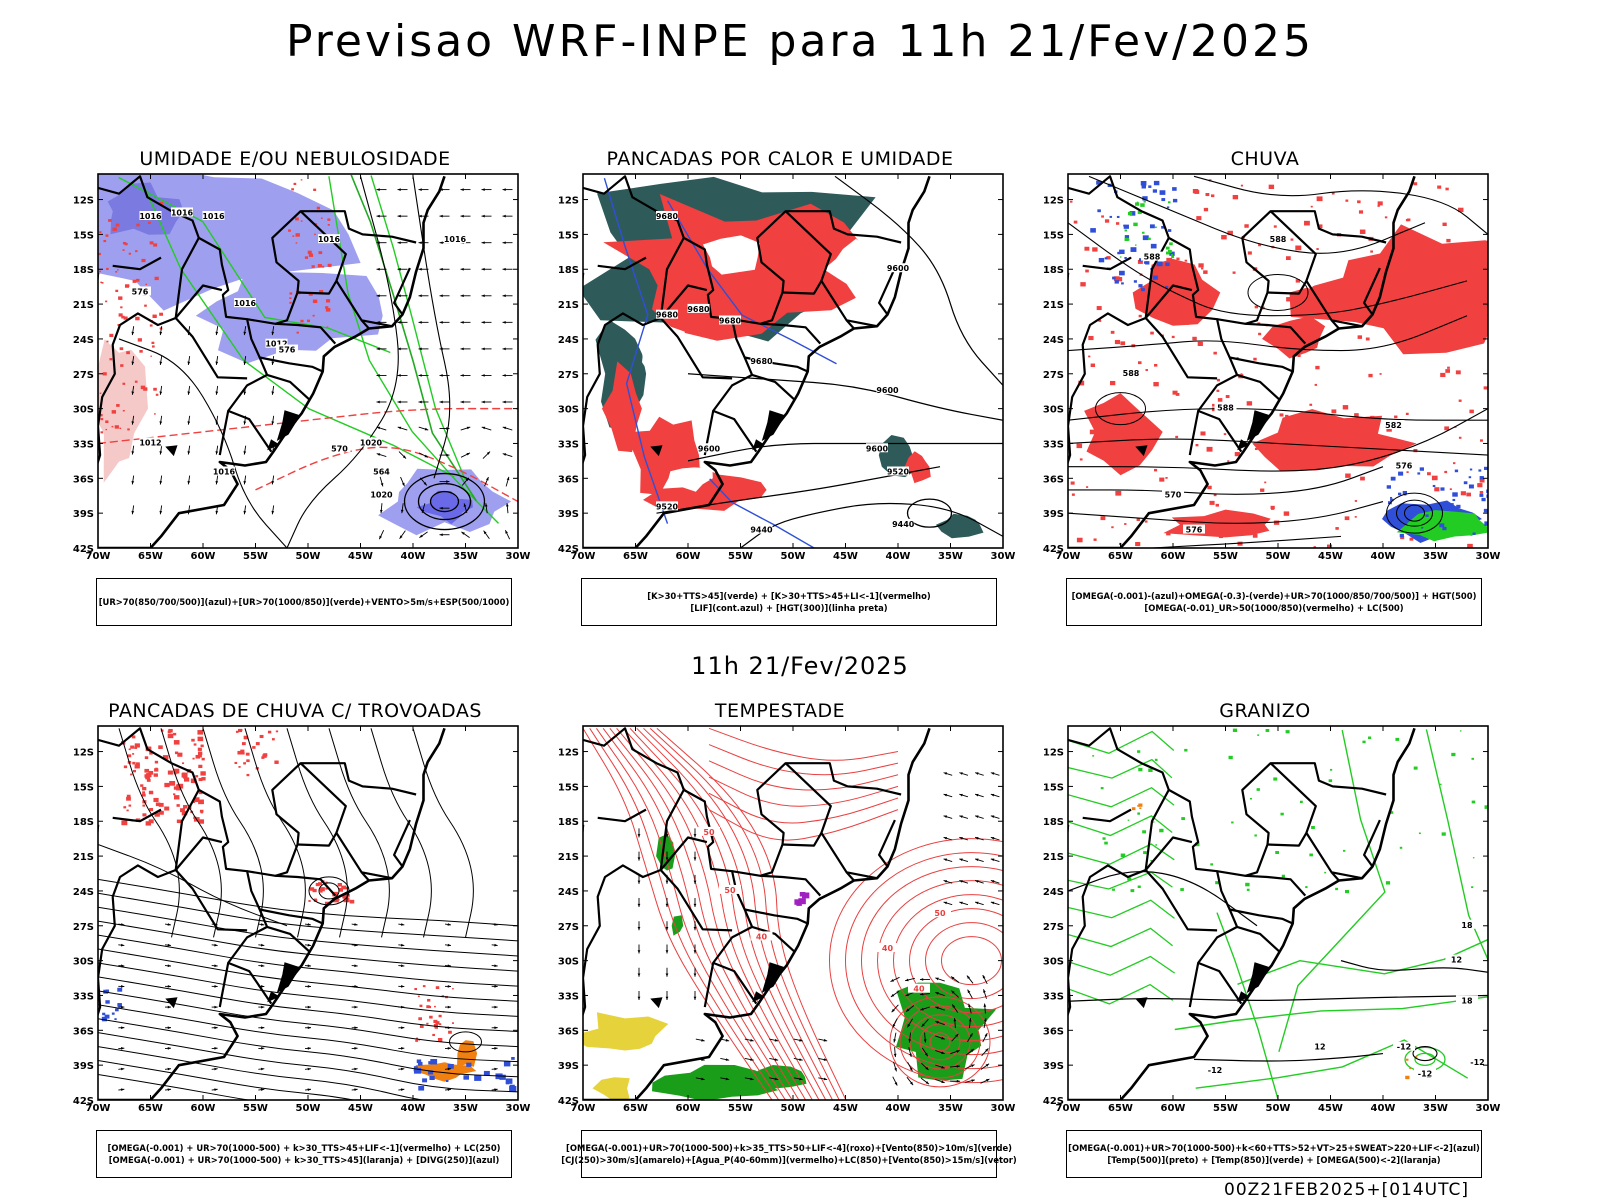 The width and height of the screenshot is (1600, 1200). Describe the element at coordinates (1330, 1108) in the screenshot. I see `lon-tick-label: 45W` at that location.